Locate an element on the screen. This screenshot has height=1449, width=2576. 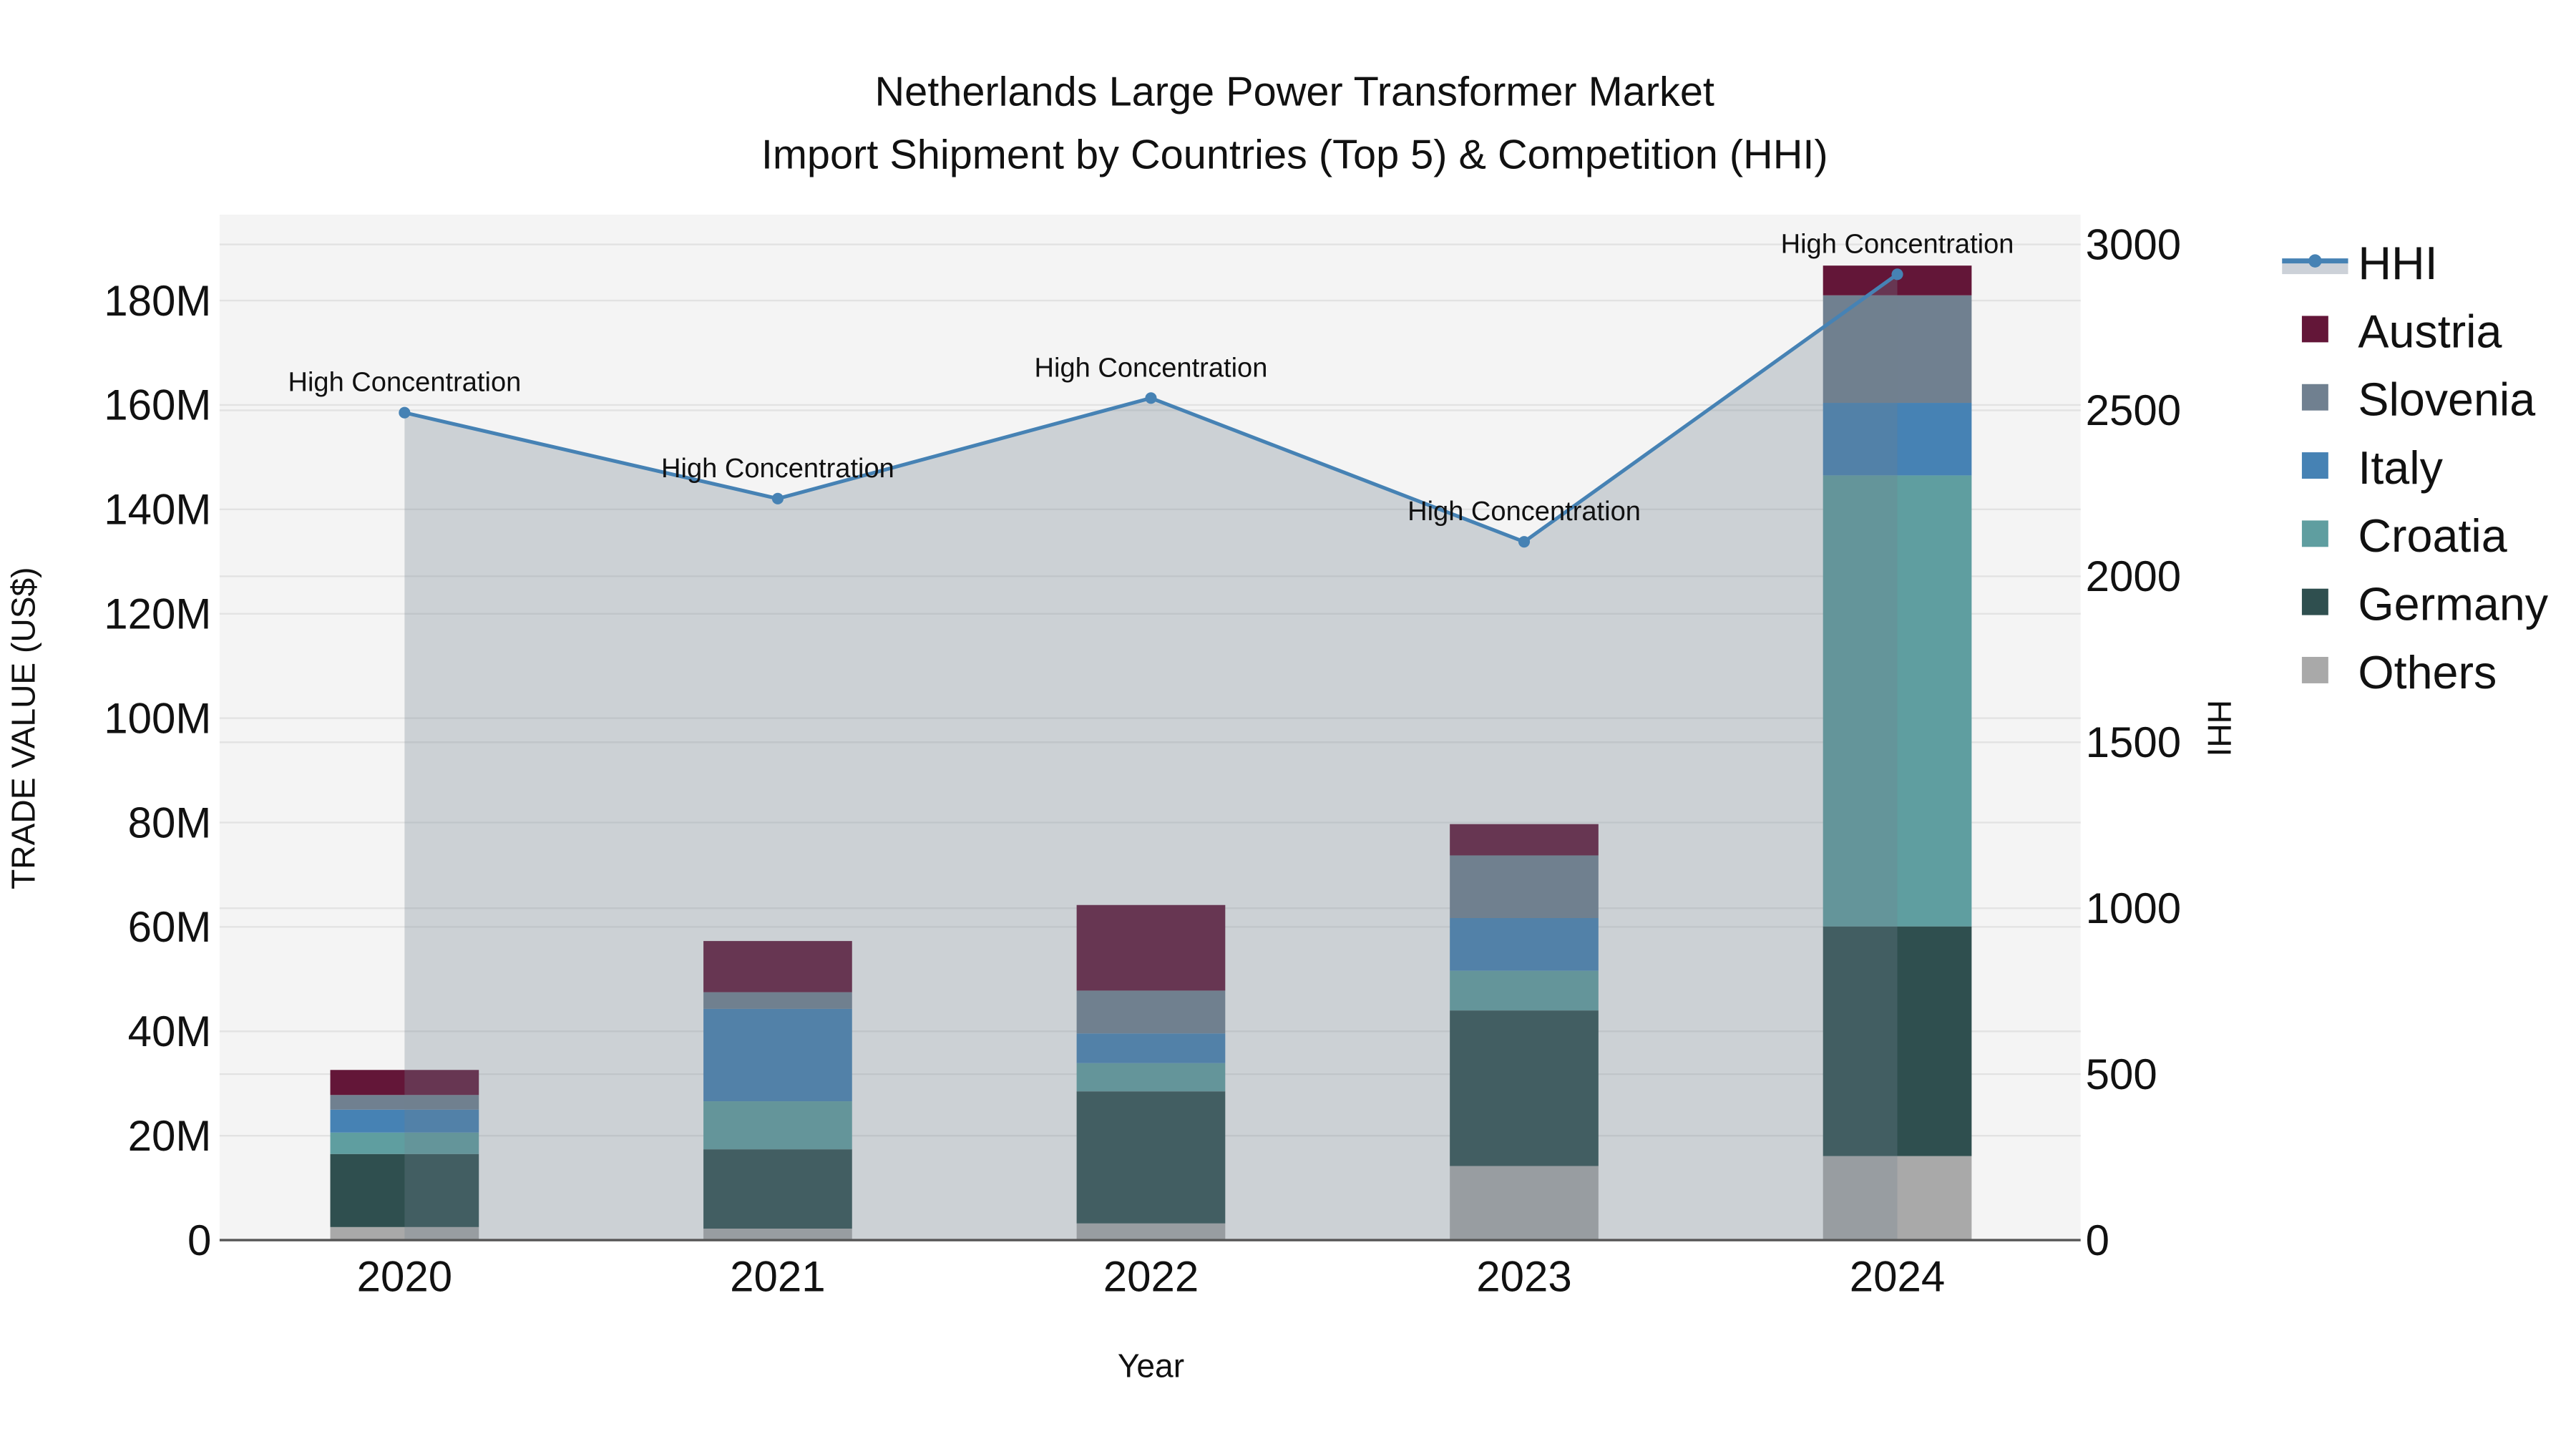
bar-others-2022 is located at coordinates (1151, 1232).